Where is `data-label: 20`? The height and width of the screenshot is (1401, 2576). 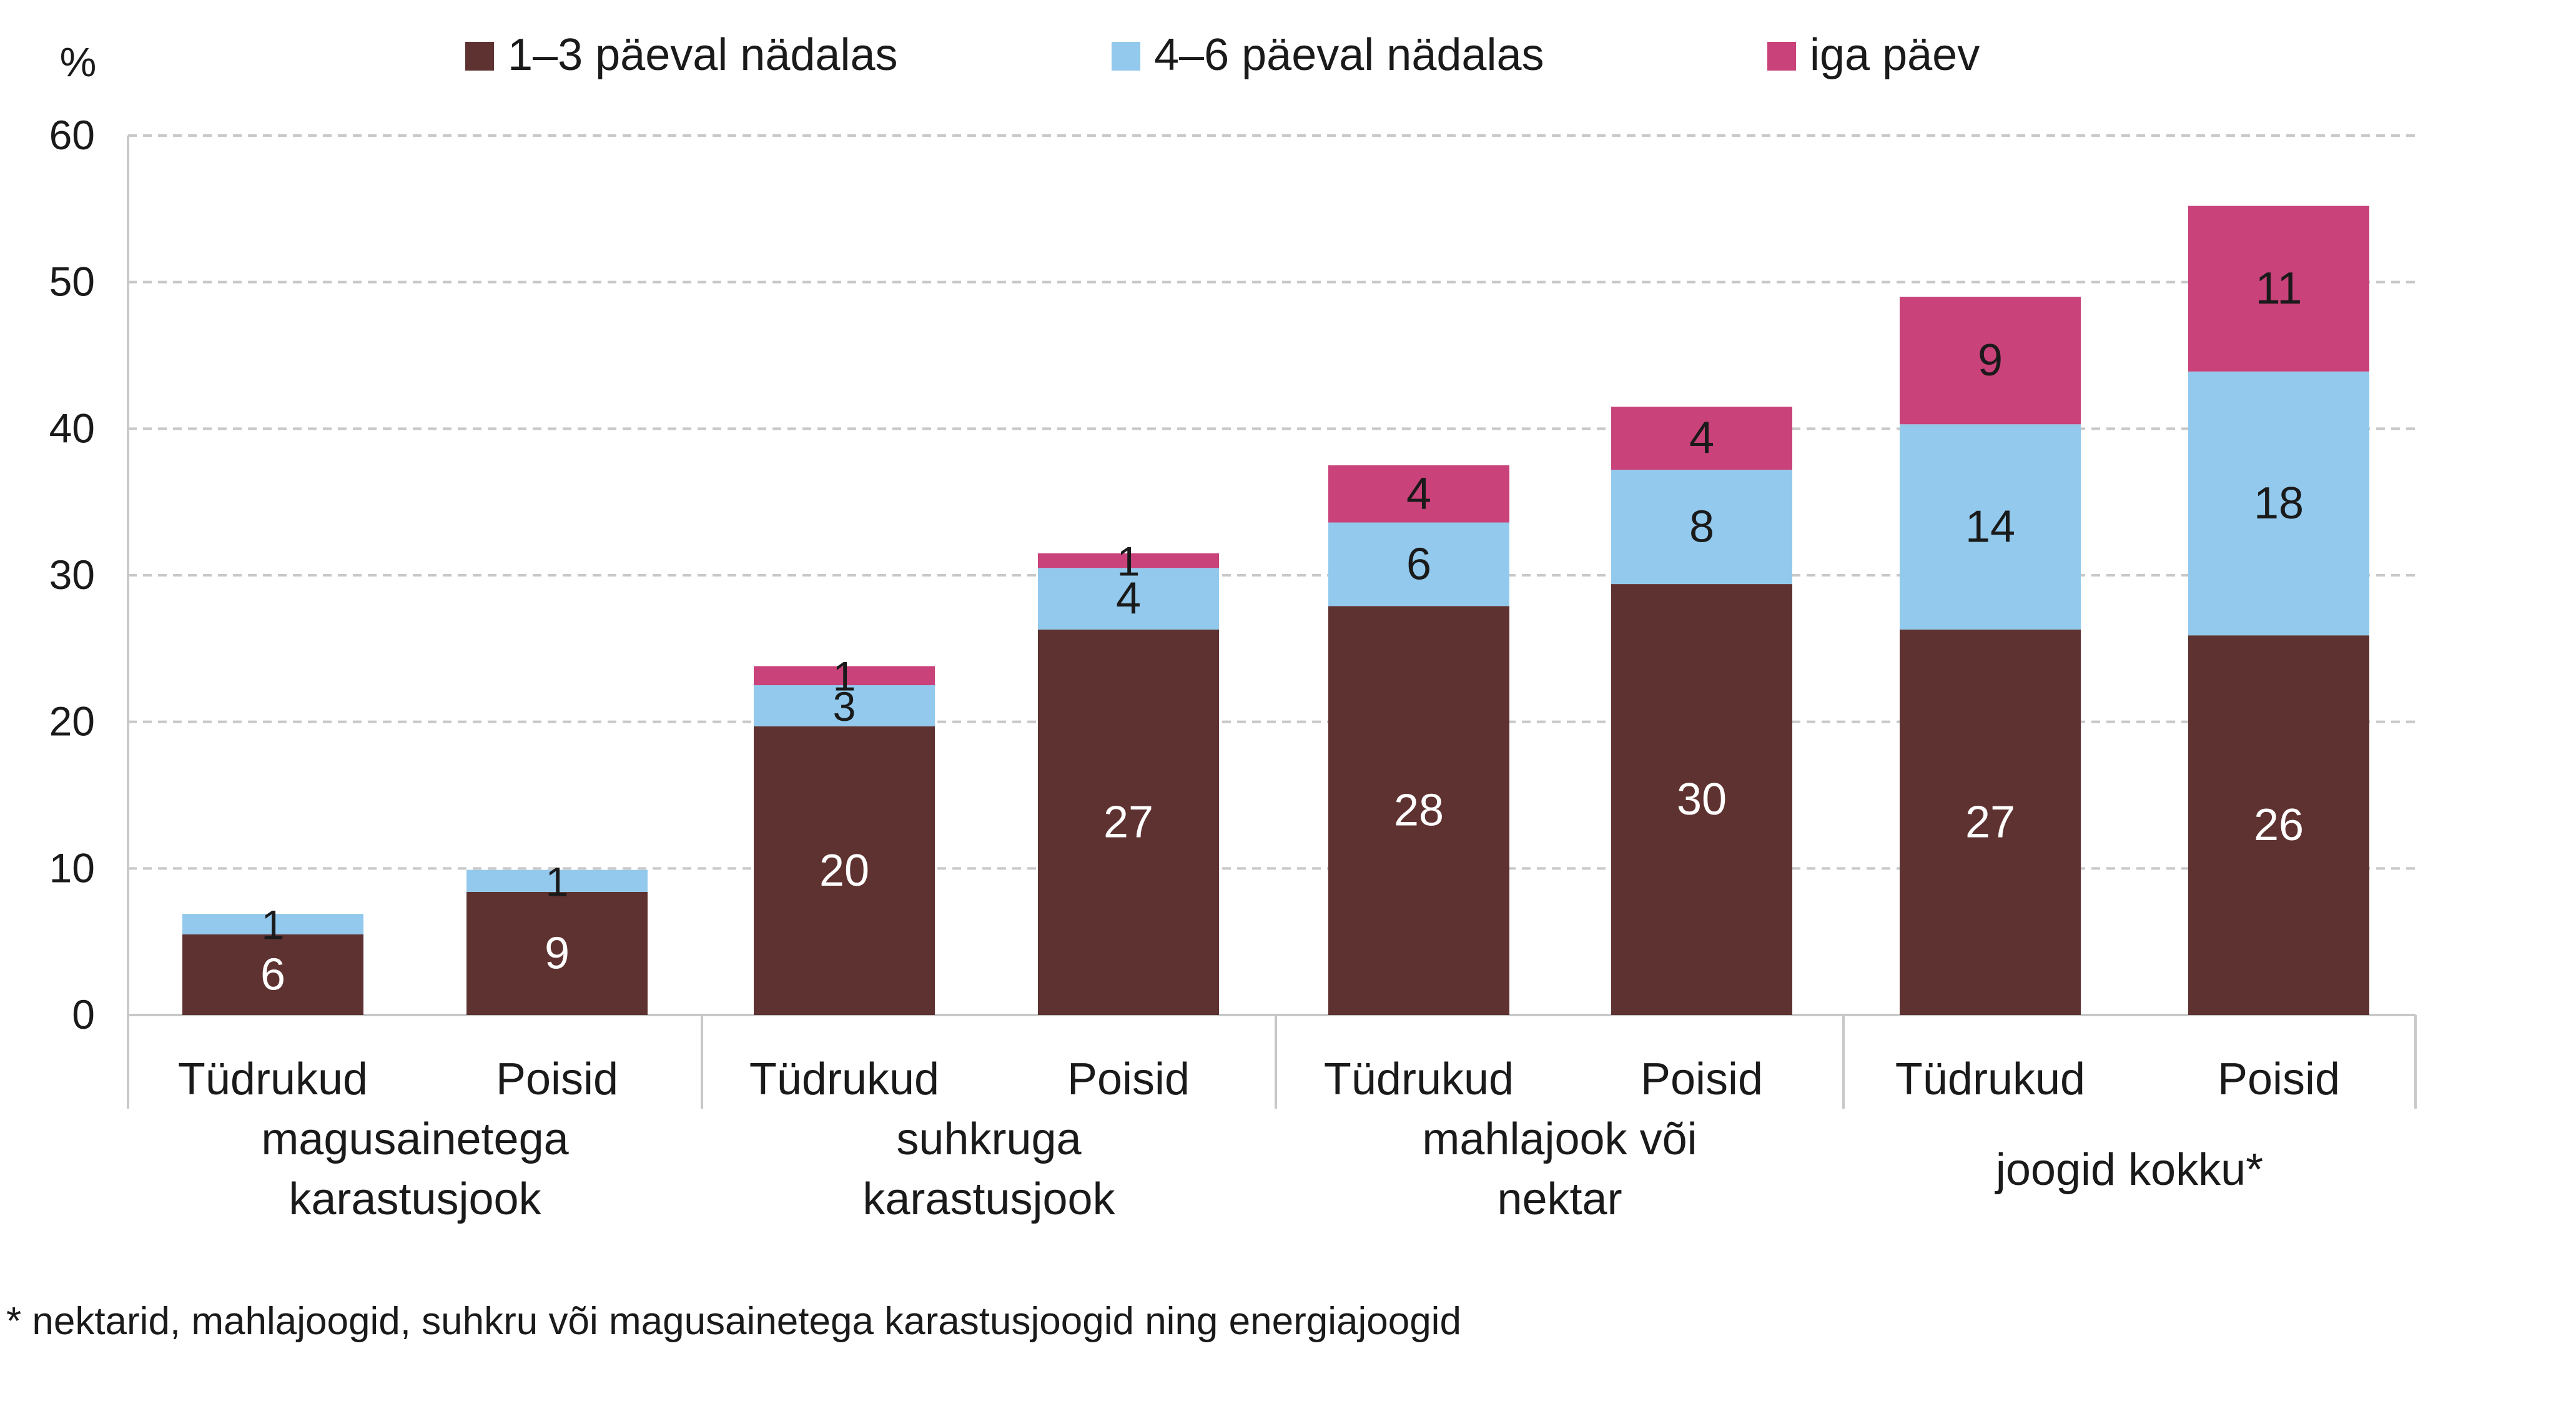 data-label: 20 is located at coordinates (844, 871).